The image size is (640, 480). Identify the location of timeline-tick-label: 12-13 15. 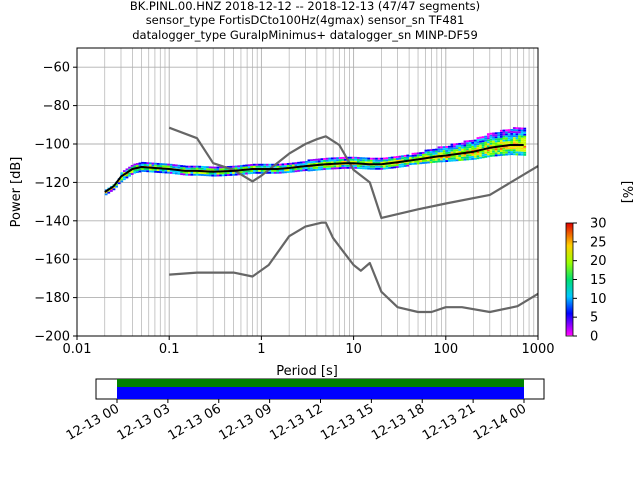
(347, 422).